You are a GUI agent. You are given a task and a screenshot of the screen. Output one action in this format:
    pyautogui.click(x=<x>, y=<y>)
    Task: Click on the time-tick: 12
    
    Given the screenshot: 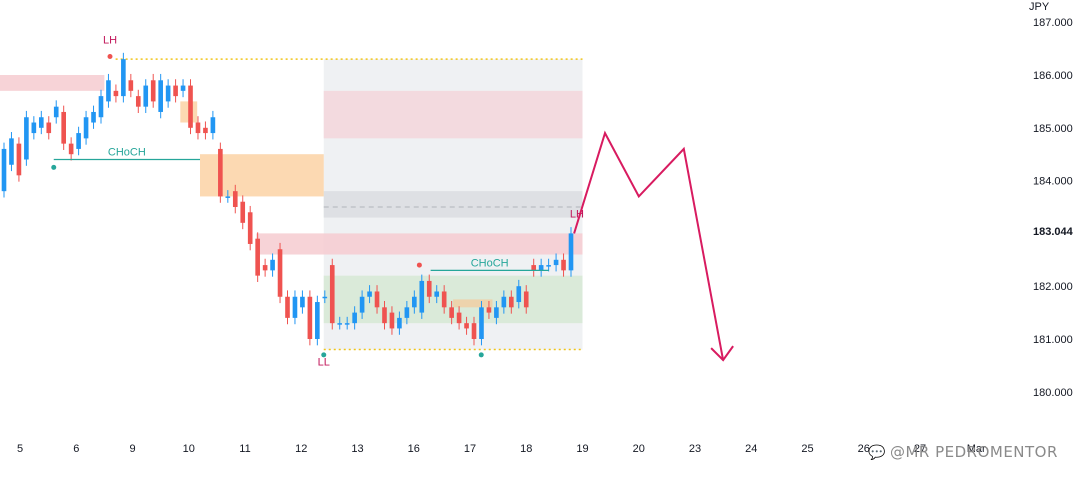 What is the action you would take?
    pyautogui.click(x=301, y=449)
    